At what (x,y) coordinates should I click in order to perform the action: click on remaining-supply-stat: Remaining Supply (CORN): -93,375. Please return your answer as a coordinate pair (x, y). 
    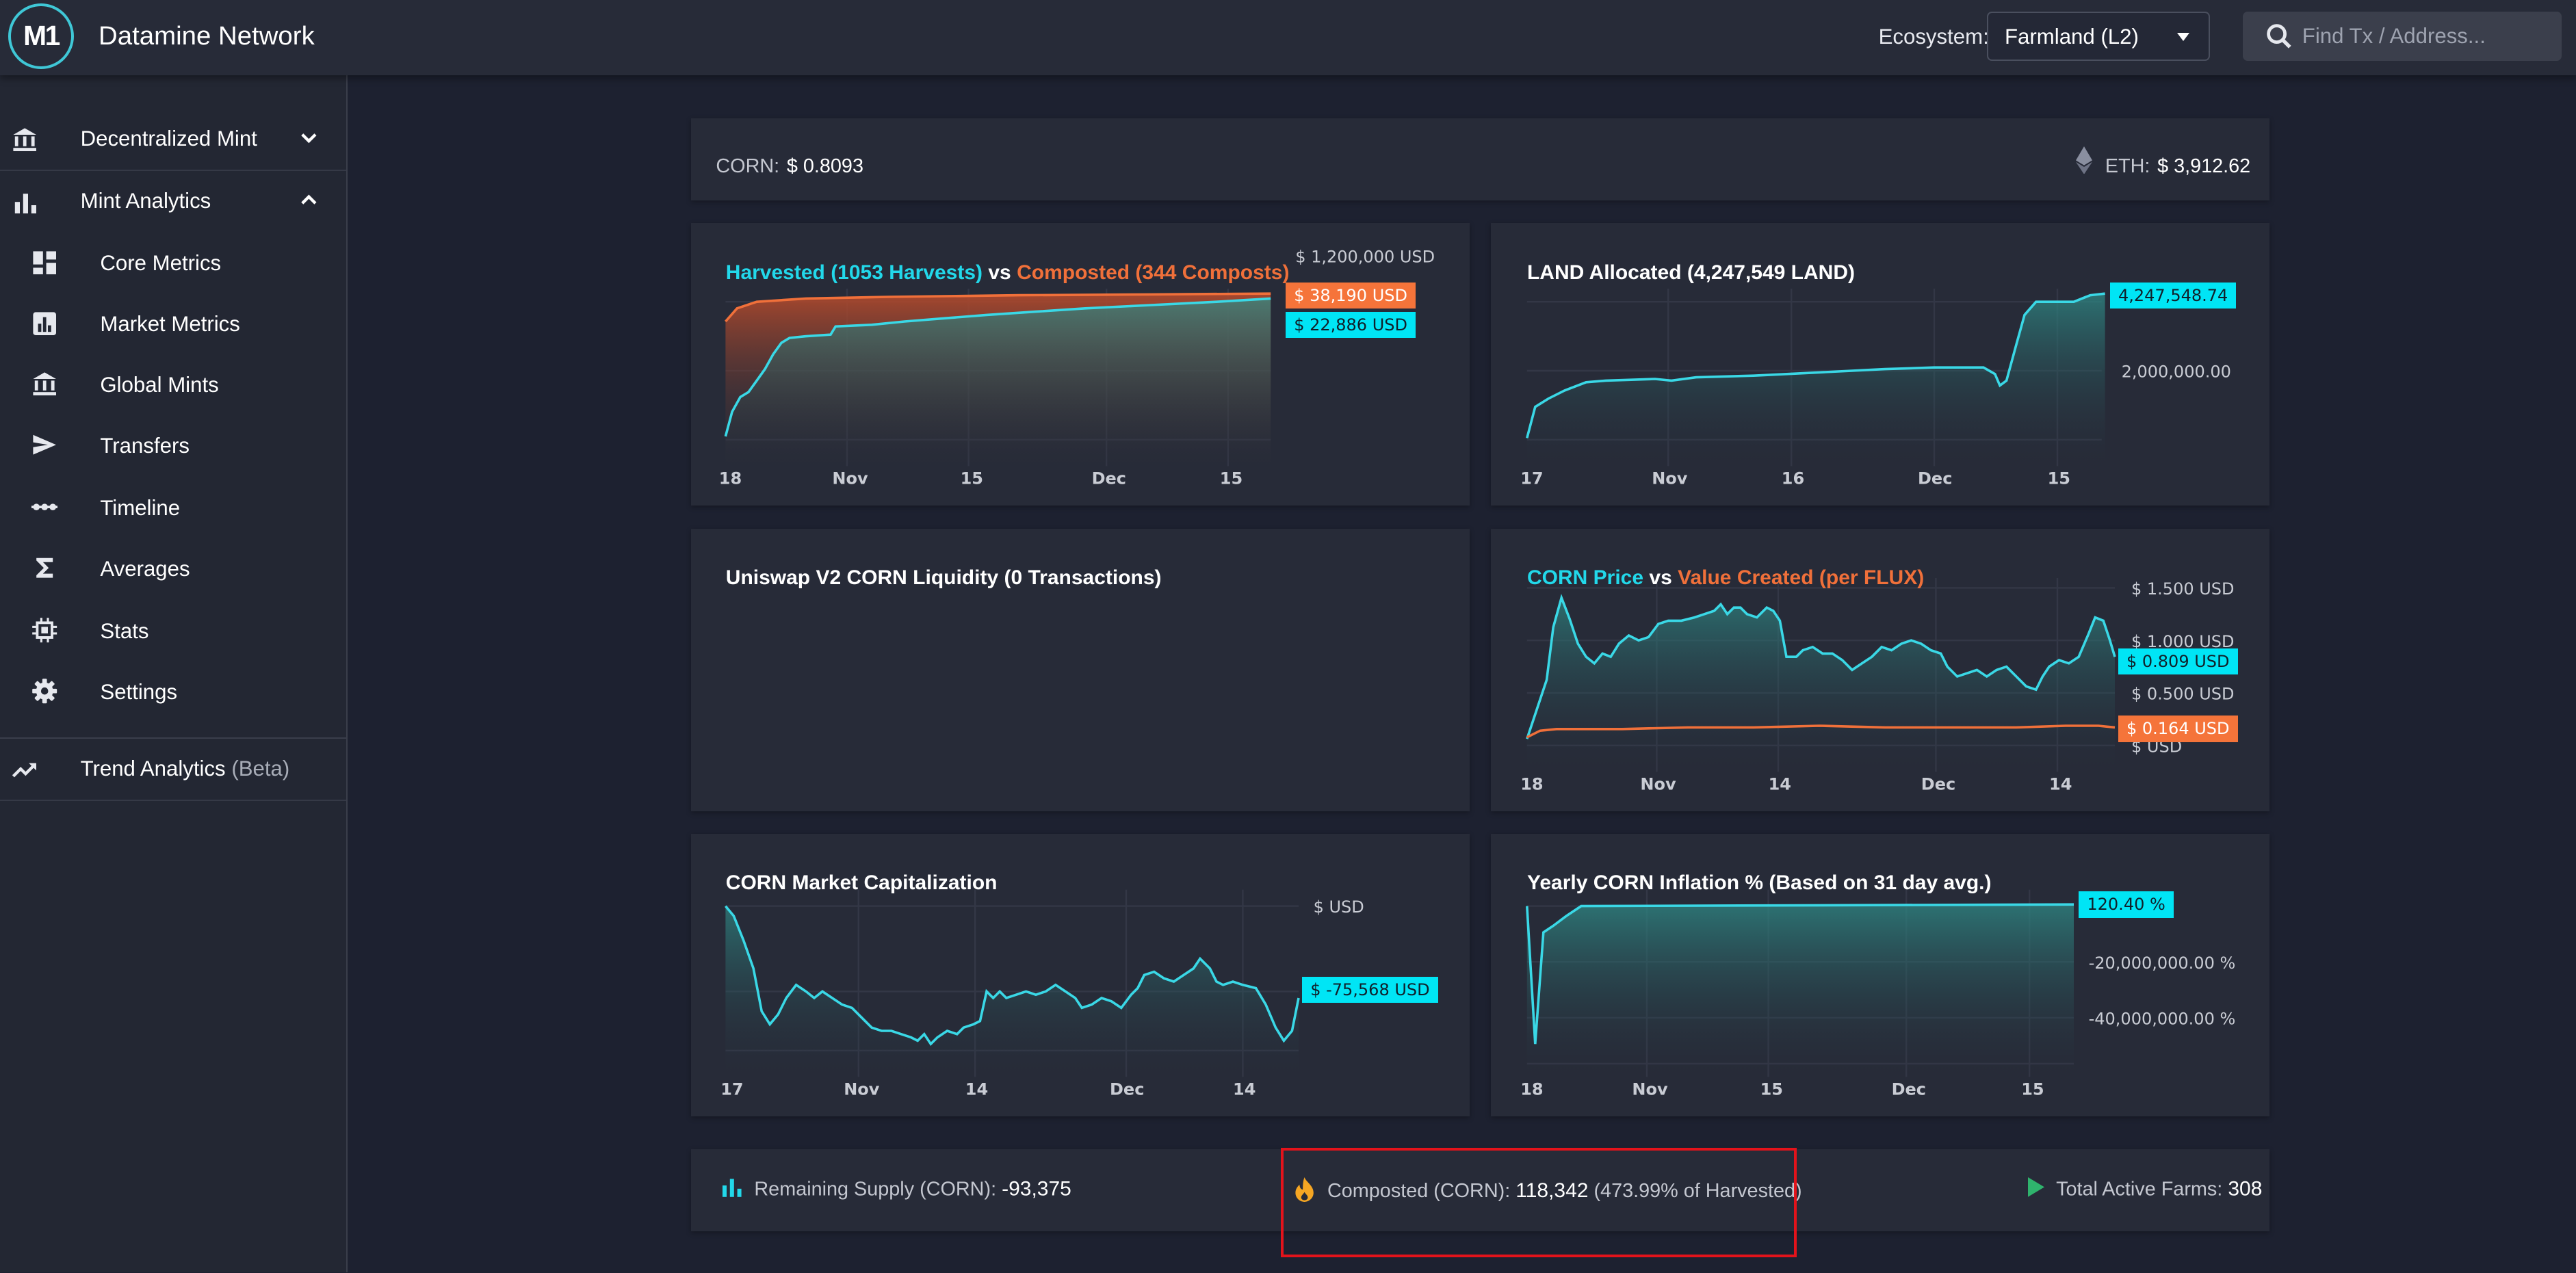
    Looking at the image, I should click on (897, 1188).